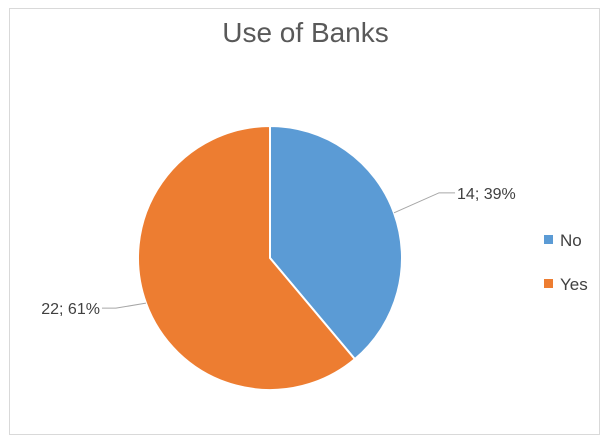 This screenshot has width=610, height=444. Describe the element at coordinates (486, 194) in the screenshot. I see `data-label-no: 14; 39%` at that location.